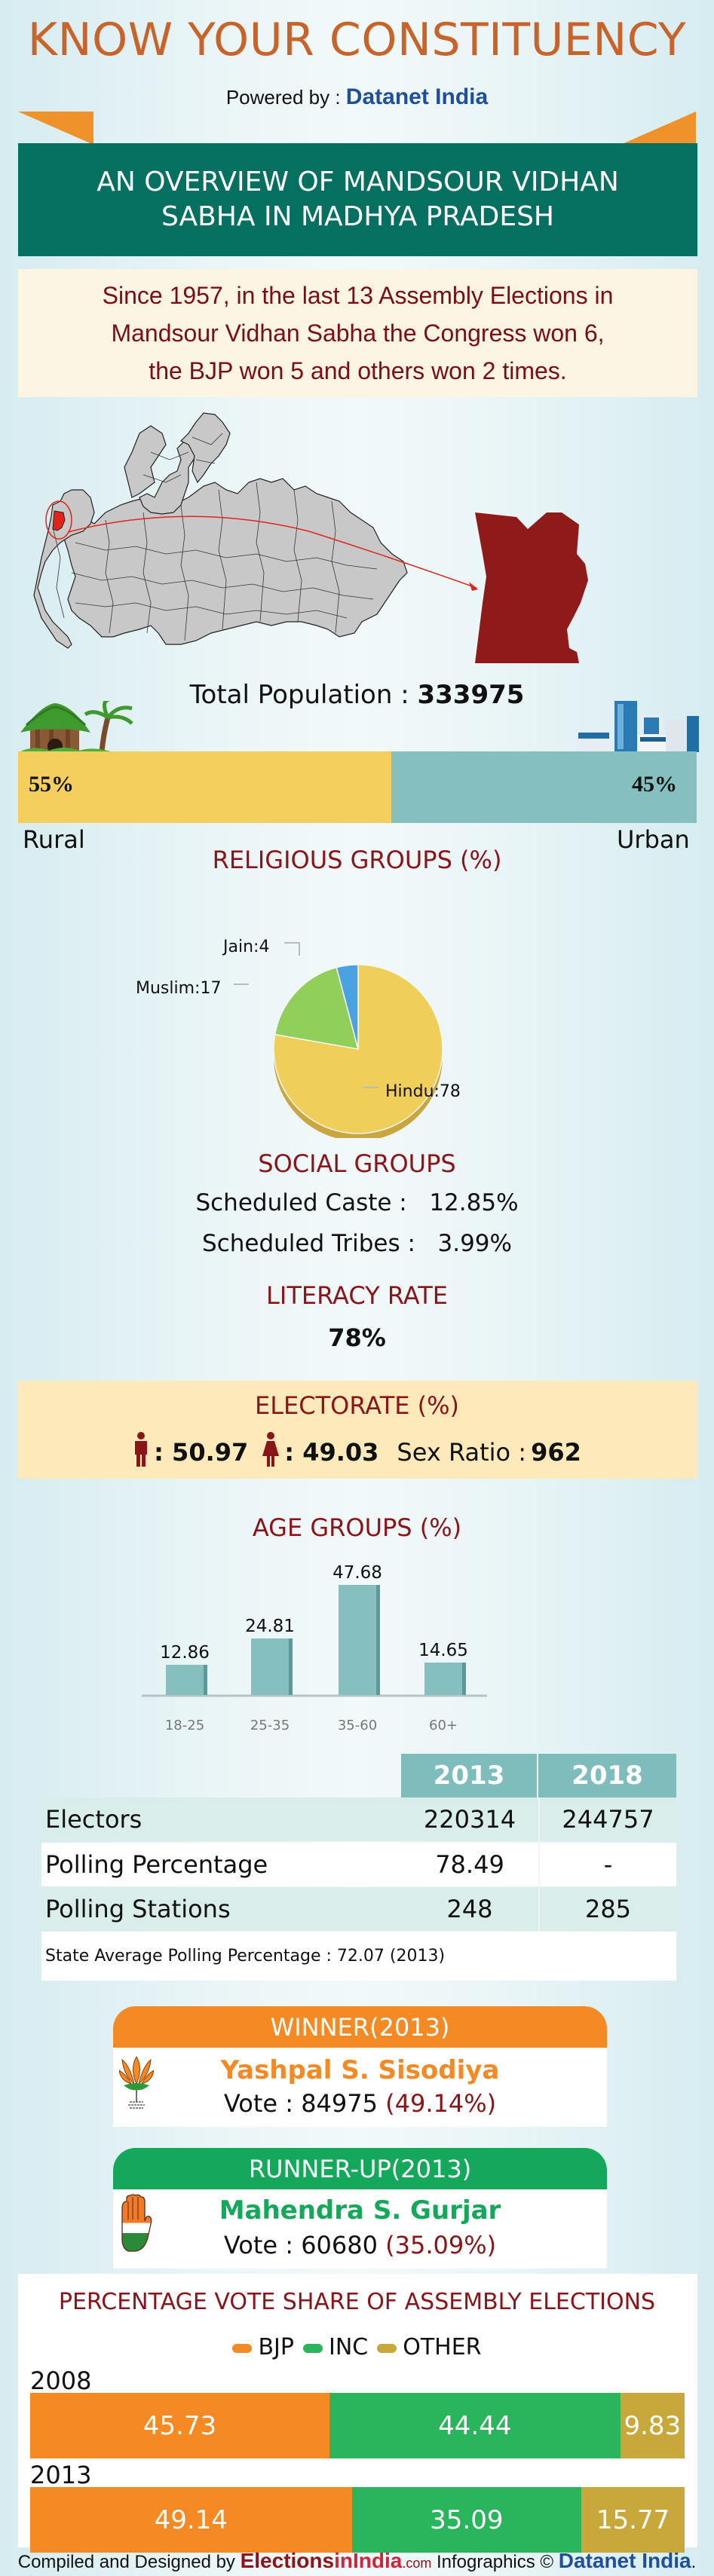 The width and height of the screenshot is (714, 2576). Describe the element at coordinates (357, 1430) in the screenshot. I see `electorate-box` at that location.